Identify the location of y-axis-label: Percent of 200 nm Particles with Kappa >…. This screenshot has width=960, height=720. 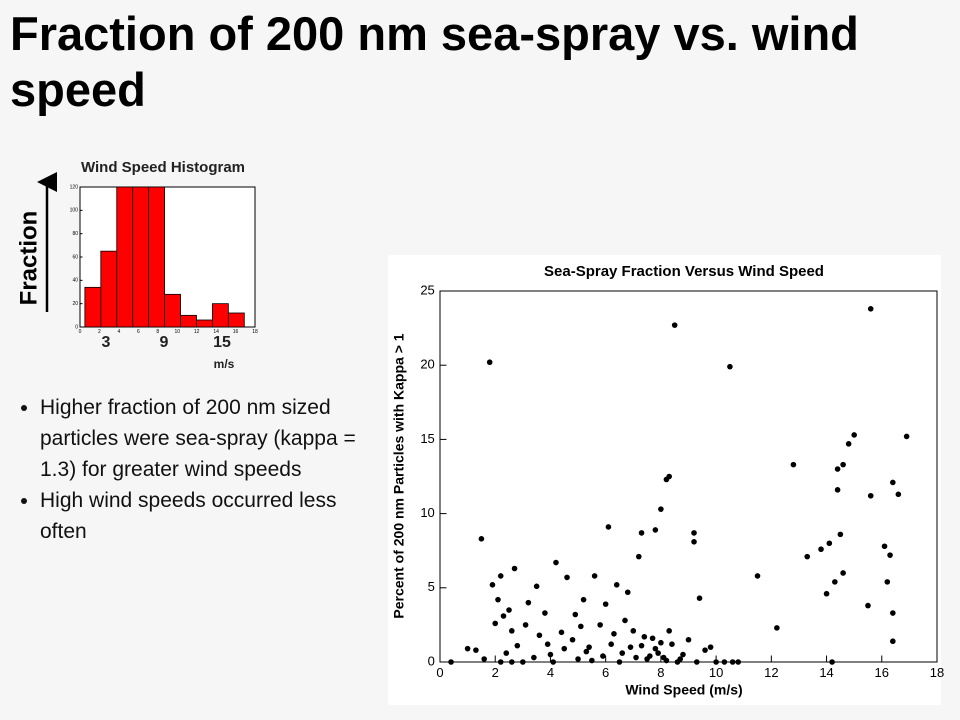
(399, 475).